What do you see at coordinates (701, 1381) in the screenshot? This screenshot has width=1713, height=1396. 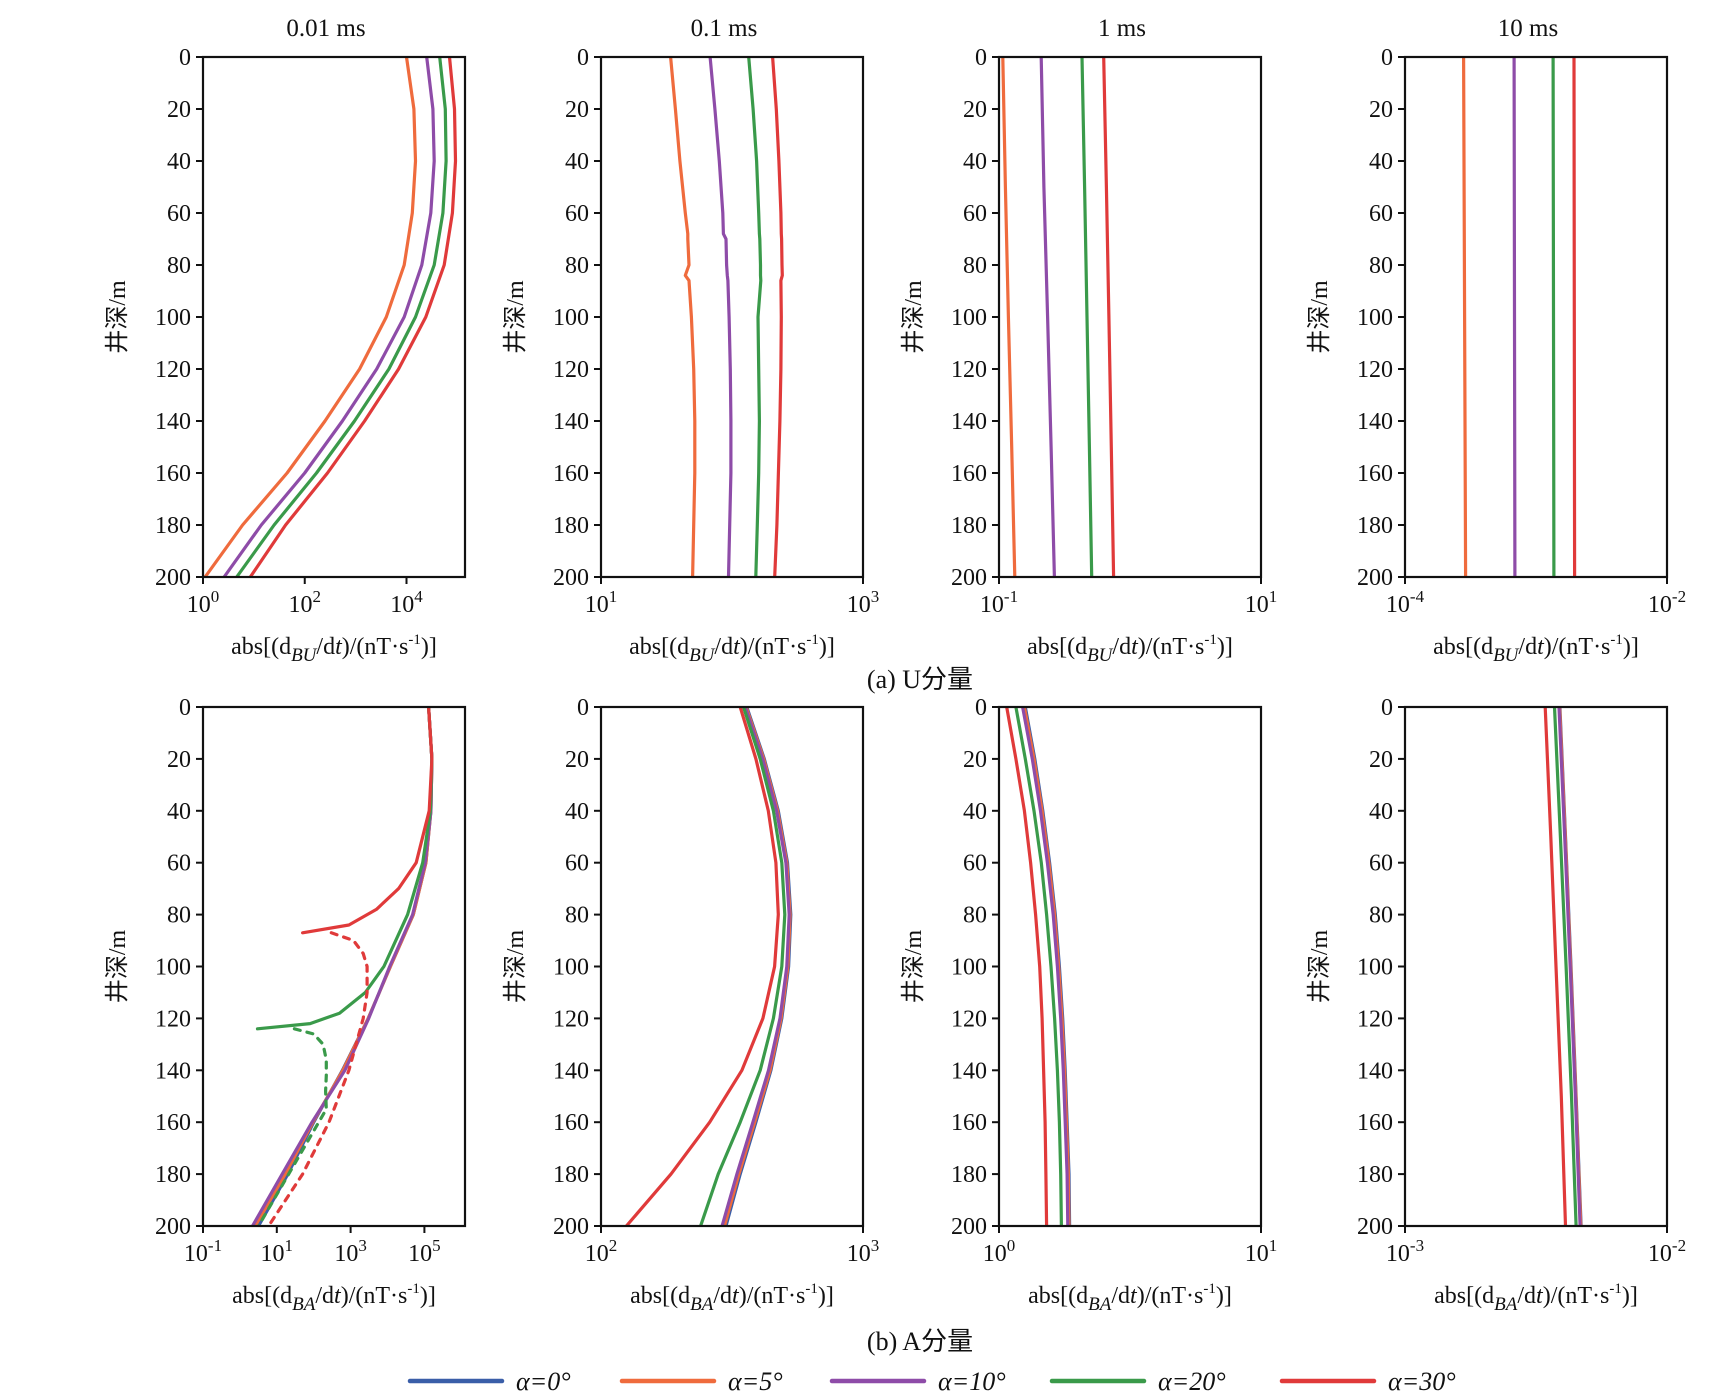 I see `legend-item: α=5°` at bounding box center [701, 1381].